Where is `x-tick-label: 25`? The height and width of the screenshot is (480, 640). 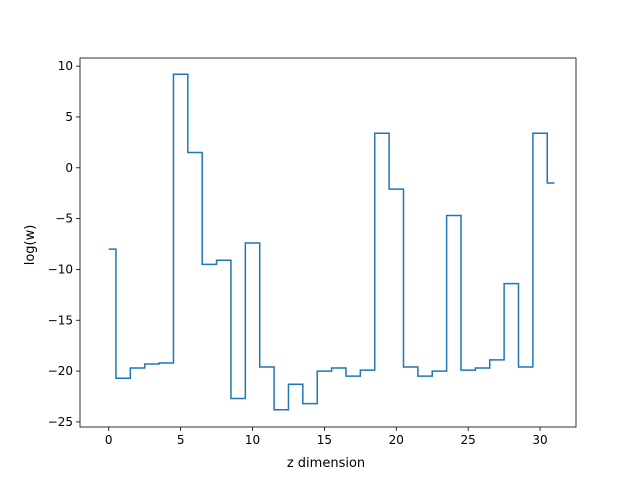
x-tick-label: 25 is located at coordinates (468, 440).